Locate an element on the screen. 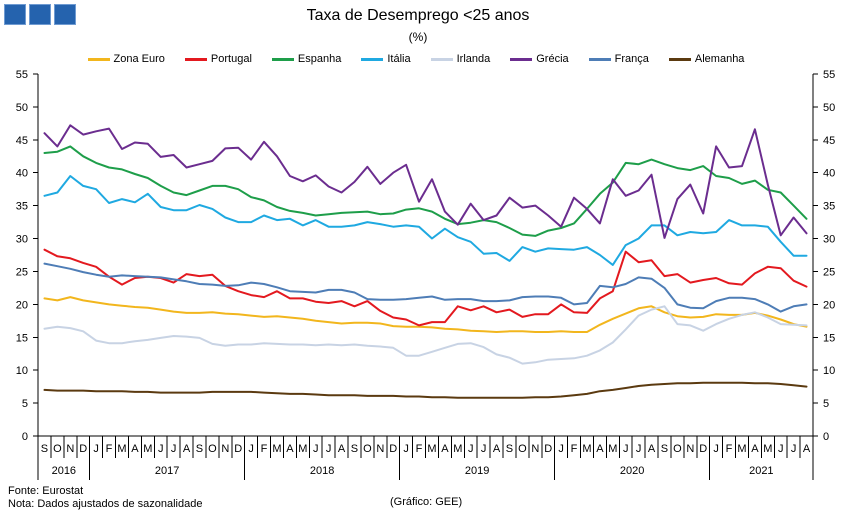 The width and height of the screenshot is (851, 518). y-tick-label-left: 30 is located at coordinates (22, 240).